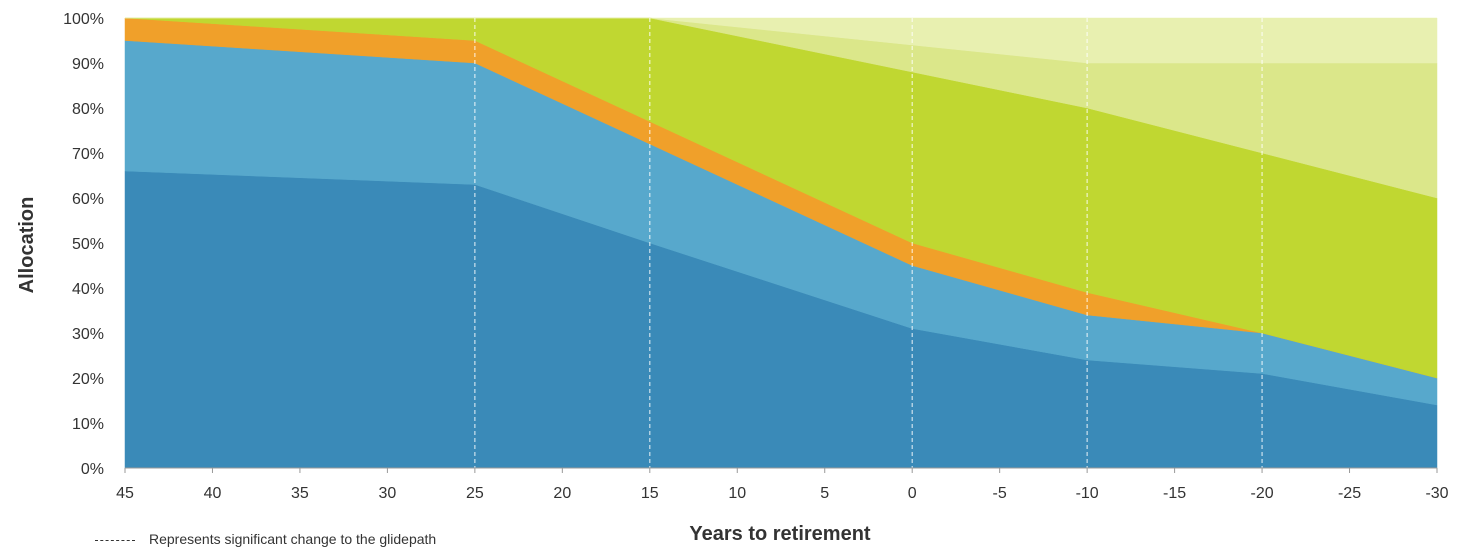 This screenshot has width=1458, height=547. Describe the element at coordinates (1174, 493) in the screenshot. I see `x-tick-label: -15` at that location.